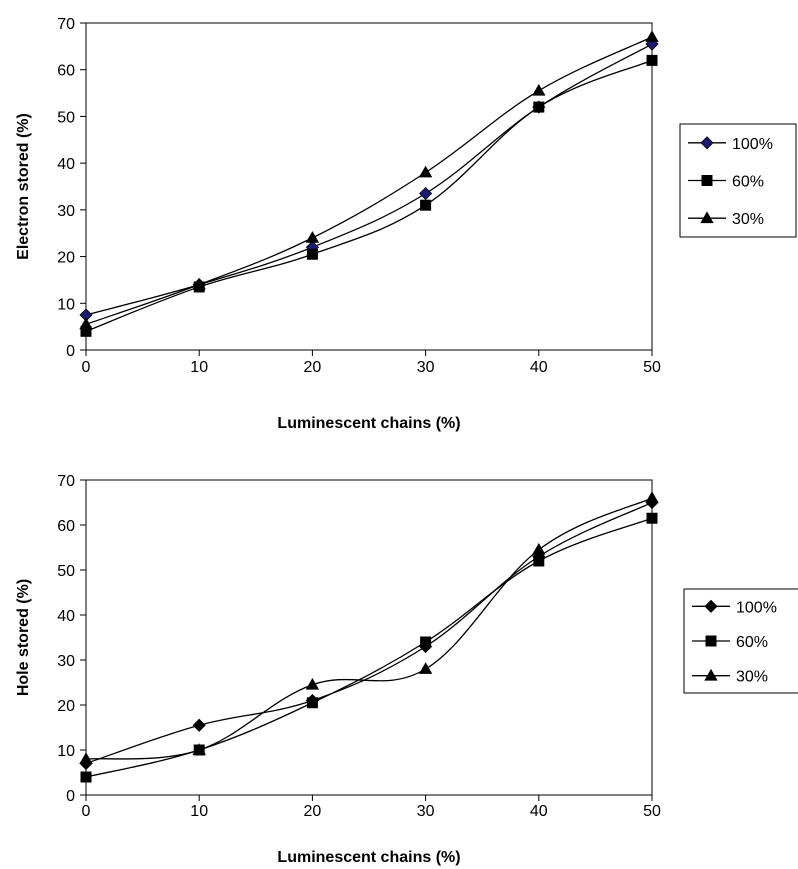 This screenshot has width=798, height=869. What do you see at coordinates (23, 186) in the screenshot?
I see `y-axis-title: Electron stored (%)` at bounding box center [23, 186].